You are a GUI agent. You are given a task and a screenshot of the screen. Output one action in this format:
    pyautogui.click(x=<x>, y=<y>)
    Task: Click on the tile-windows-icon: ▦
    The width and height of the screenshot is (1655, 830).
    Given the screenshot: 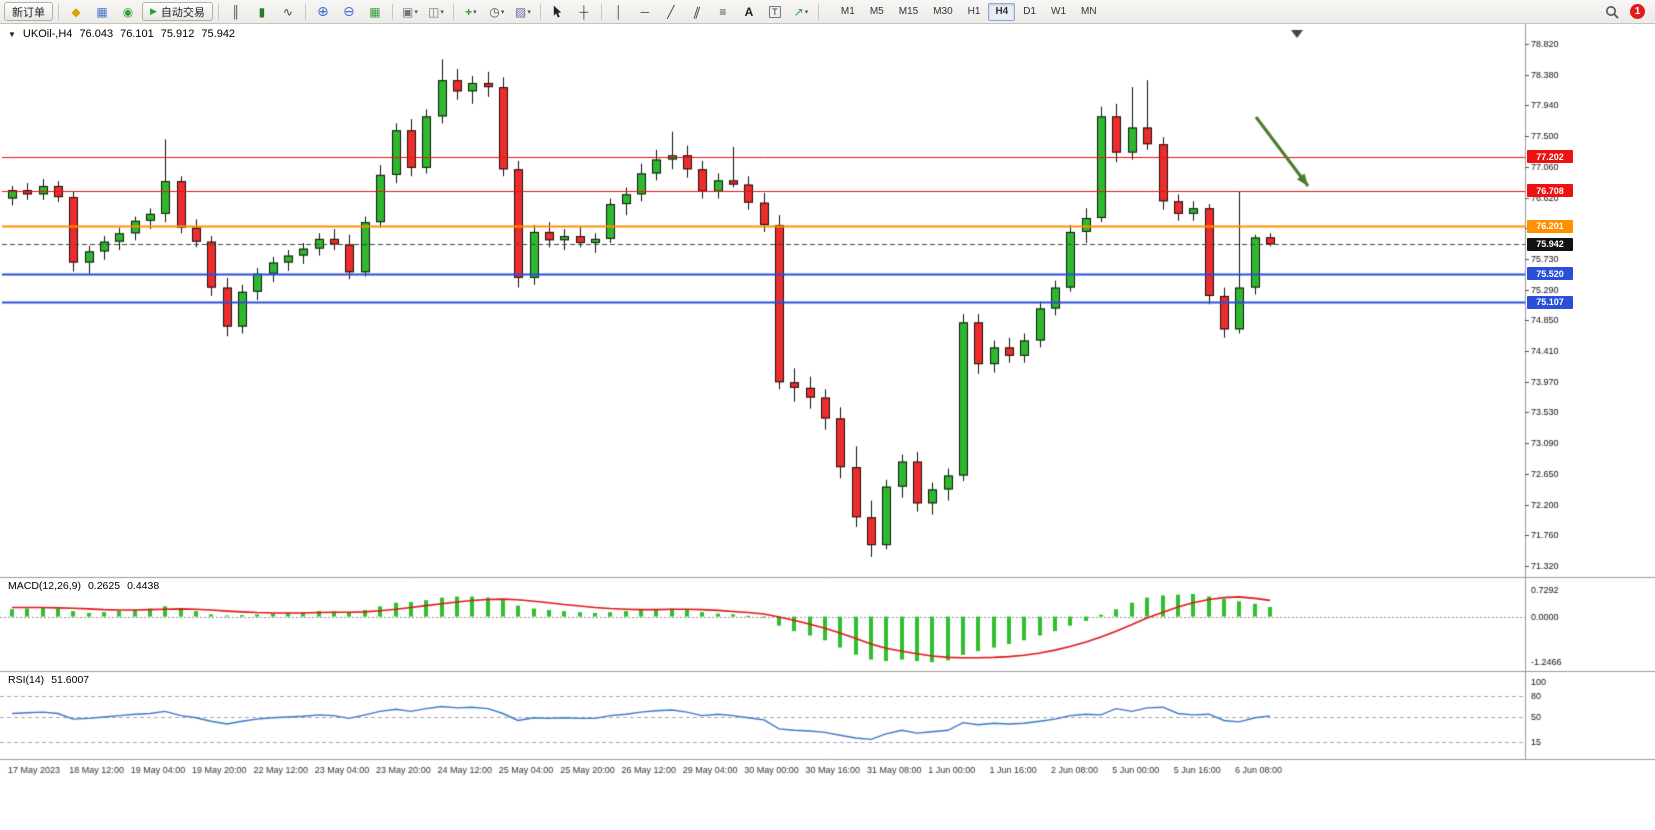 What is the action you would take?
    pyautogui.click(x=375, y=11)
    